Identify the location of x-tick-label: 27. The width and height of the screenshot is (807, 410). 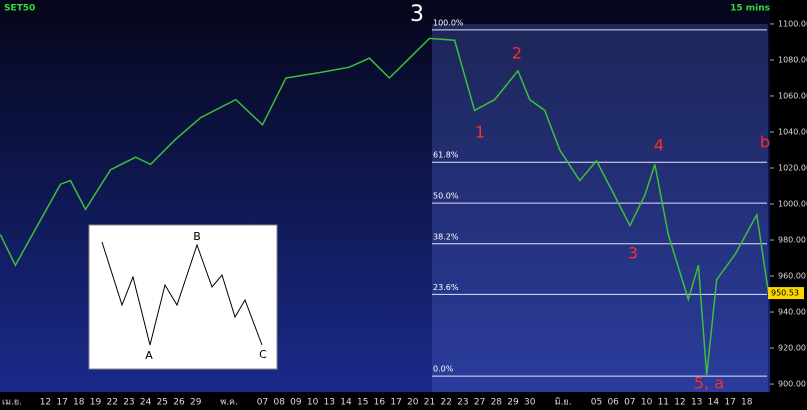
(479, 403).